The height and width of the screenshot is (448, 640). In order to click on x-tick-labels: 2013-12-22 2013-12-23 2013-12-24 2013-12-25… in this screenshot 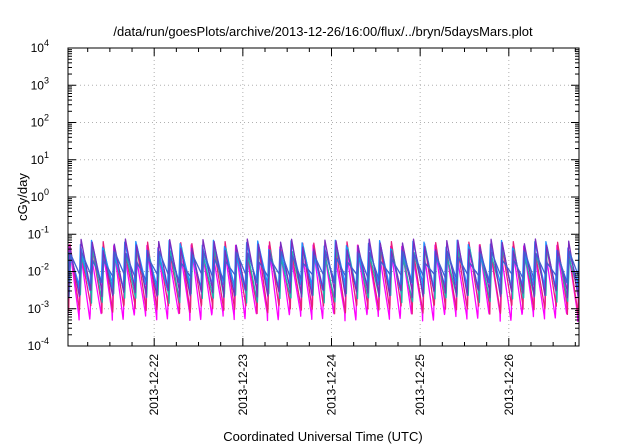, I will do `click(331, 385)`.